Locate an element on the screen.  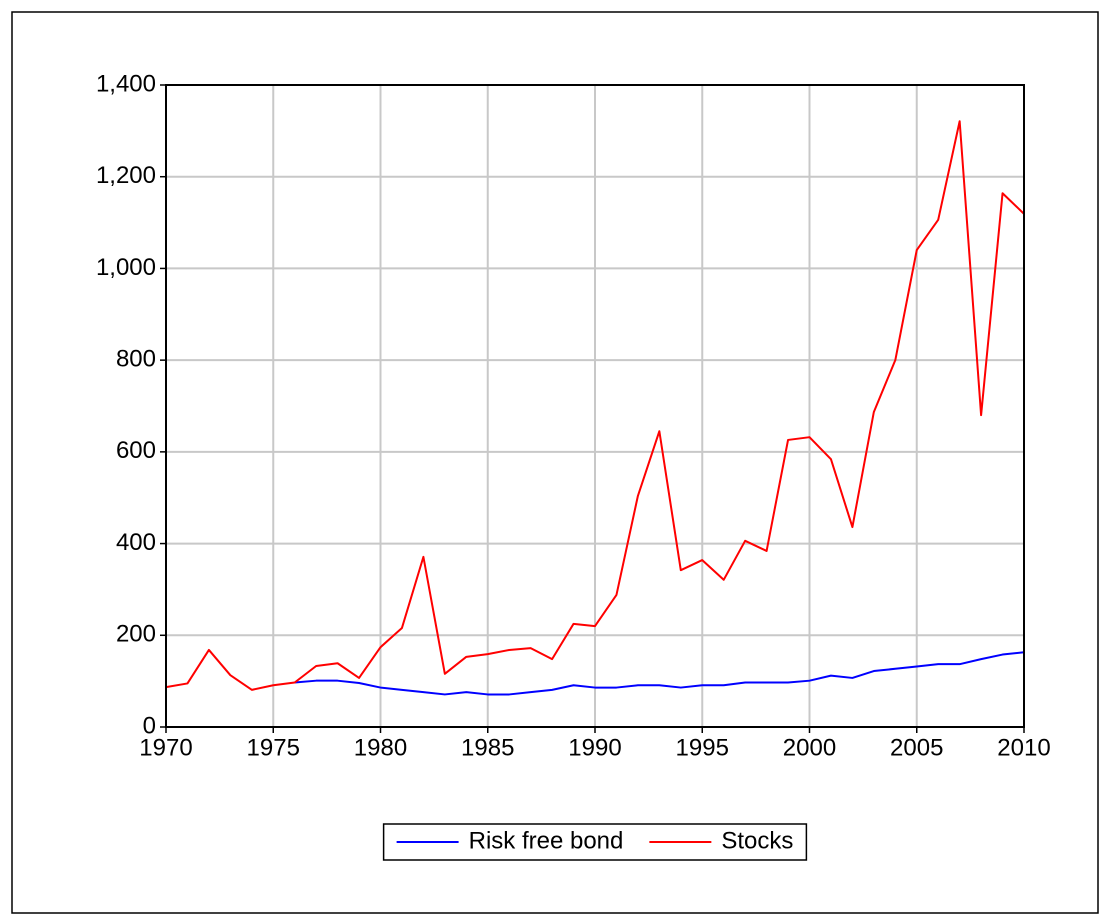
y-tick-label: 1,200 is located at coordinates (126, 175).